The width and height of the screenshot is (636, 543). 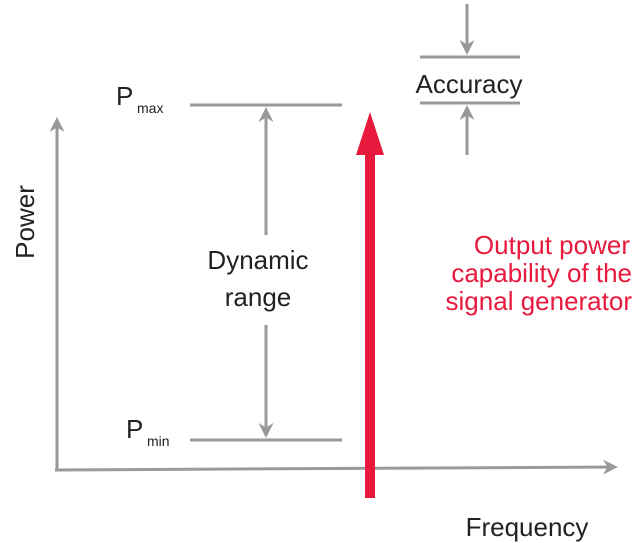 What do you see at coordinates (541, 273) in the screenshot?
I see `output-label: capability of the` at bounding box center [541, 273].